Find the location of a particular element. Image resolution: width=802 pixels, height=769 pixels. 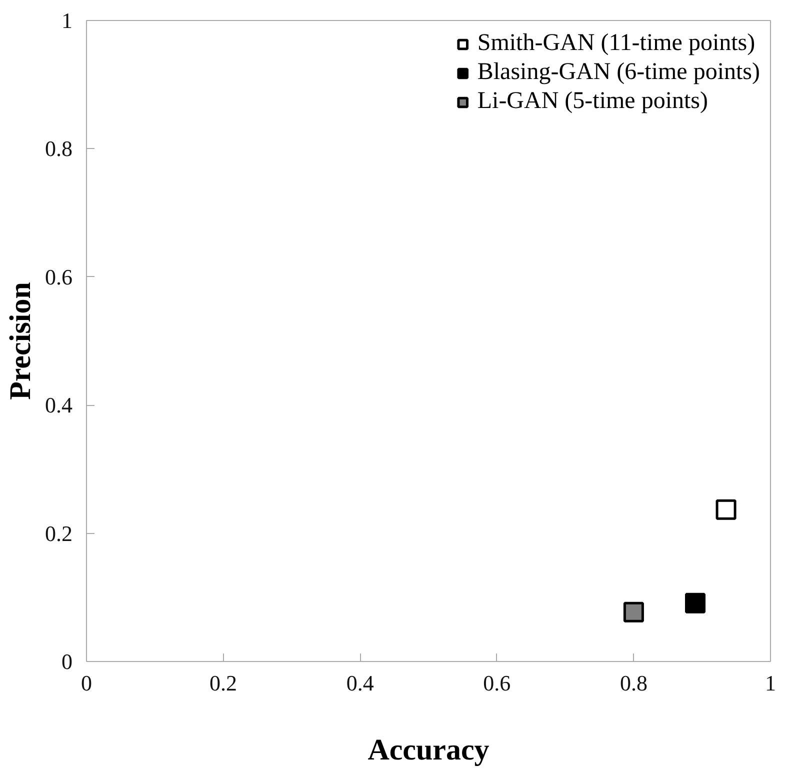

y-tick-label: 0.6 is located at coordinates (58, 277).